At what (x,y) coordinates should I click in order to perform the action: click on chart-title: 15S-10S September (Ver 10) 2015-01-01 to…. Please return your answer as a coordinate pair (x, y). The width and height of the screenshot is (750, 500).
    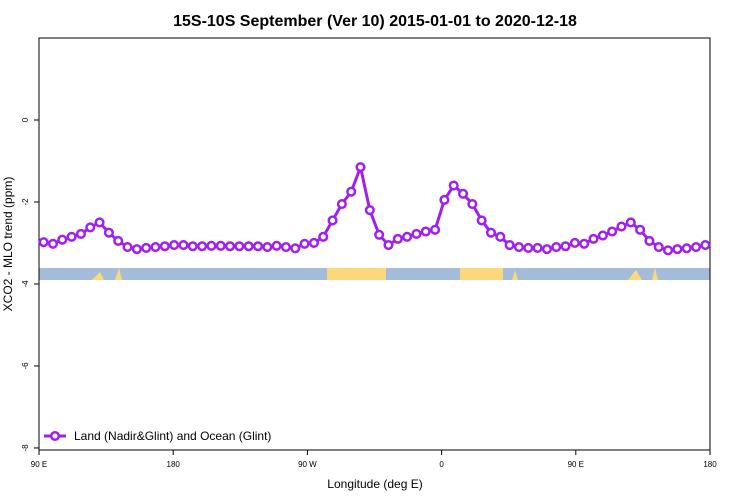
    Looking at the image, I should click on (375, 21).